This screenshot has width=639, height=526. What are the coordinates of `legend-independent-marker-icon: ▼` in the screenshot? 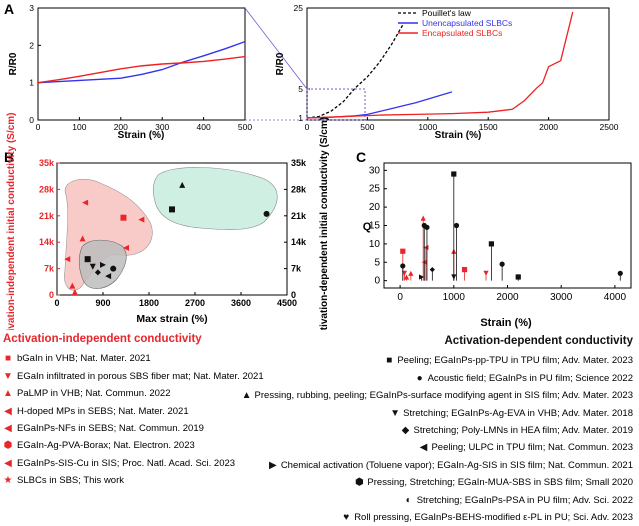 It's located at (8, 376).